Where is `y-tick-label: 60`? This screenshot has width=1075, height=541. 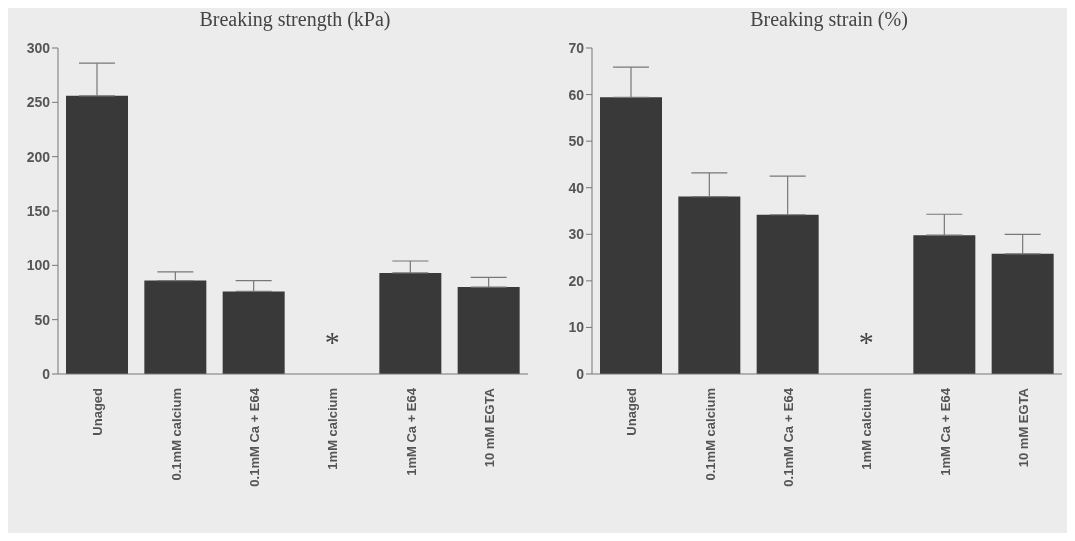
y-tick-label: 60 is located at coordinates (576, 94).